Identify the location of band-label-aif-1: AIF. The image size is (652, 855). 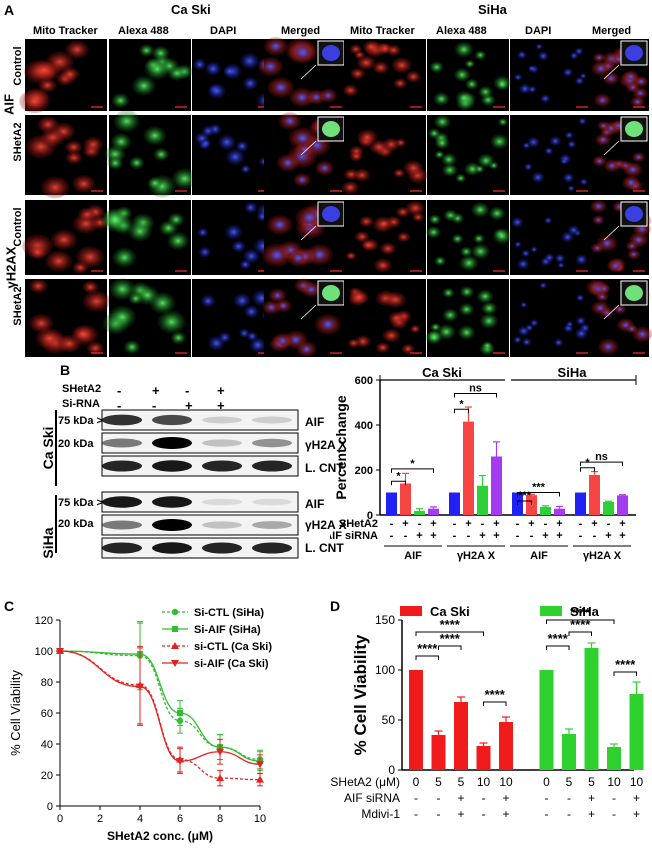
(315, 422).